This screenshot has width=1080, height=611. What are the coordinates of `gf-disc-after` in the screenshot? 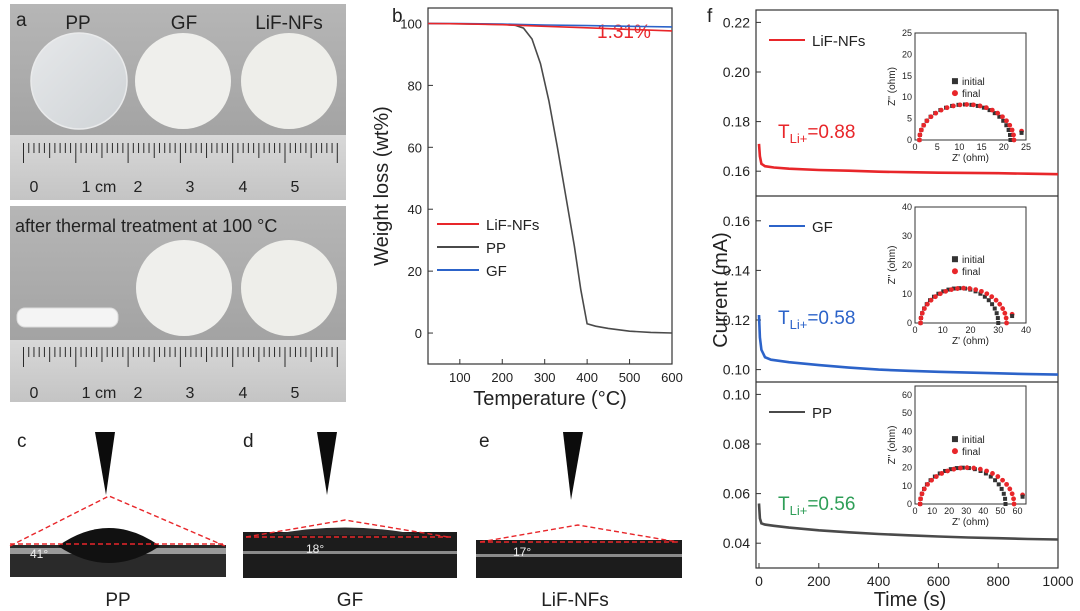 It's located at (184, 288).